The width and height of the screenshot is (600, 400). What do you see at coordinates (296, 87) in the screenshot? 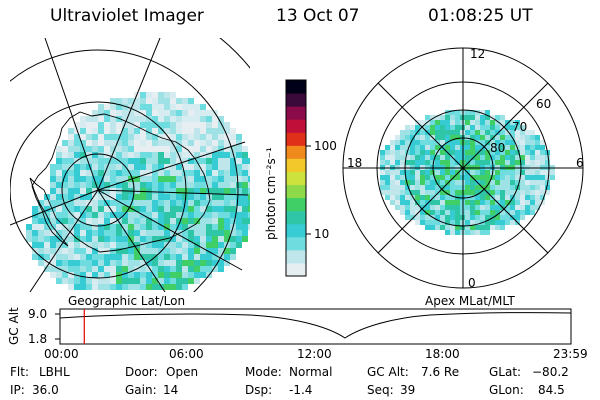
I see `colorbar-swatch` at bounding box center [296, 87].